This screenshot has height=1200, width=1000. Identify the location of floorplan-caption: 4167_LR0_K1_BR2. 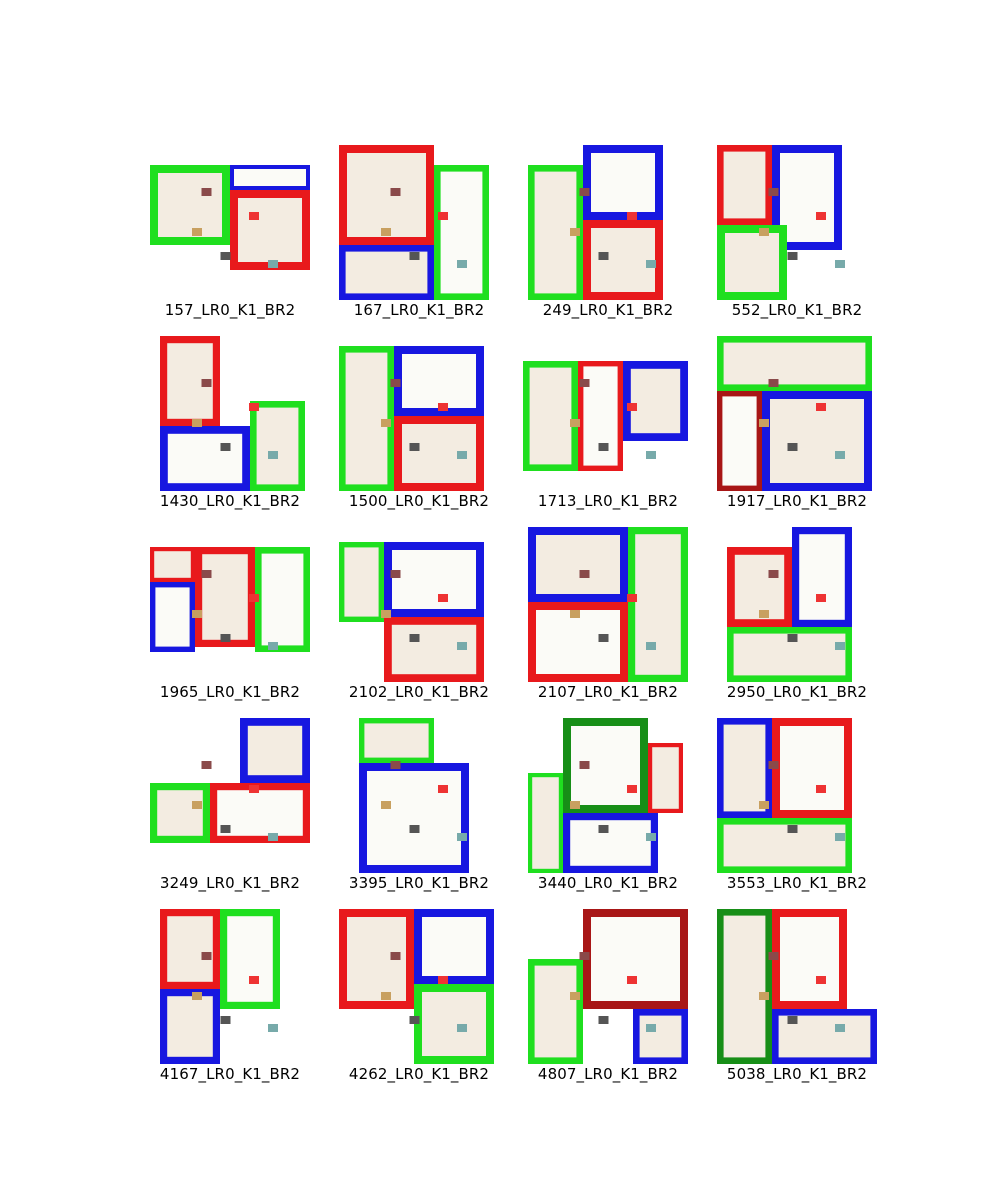
(230, 1074).